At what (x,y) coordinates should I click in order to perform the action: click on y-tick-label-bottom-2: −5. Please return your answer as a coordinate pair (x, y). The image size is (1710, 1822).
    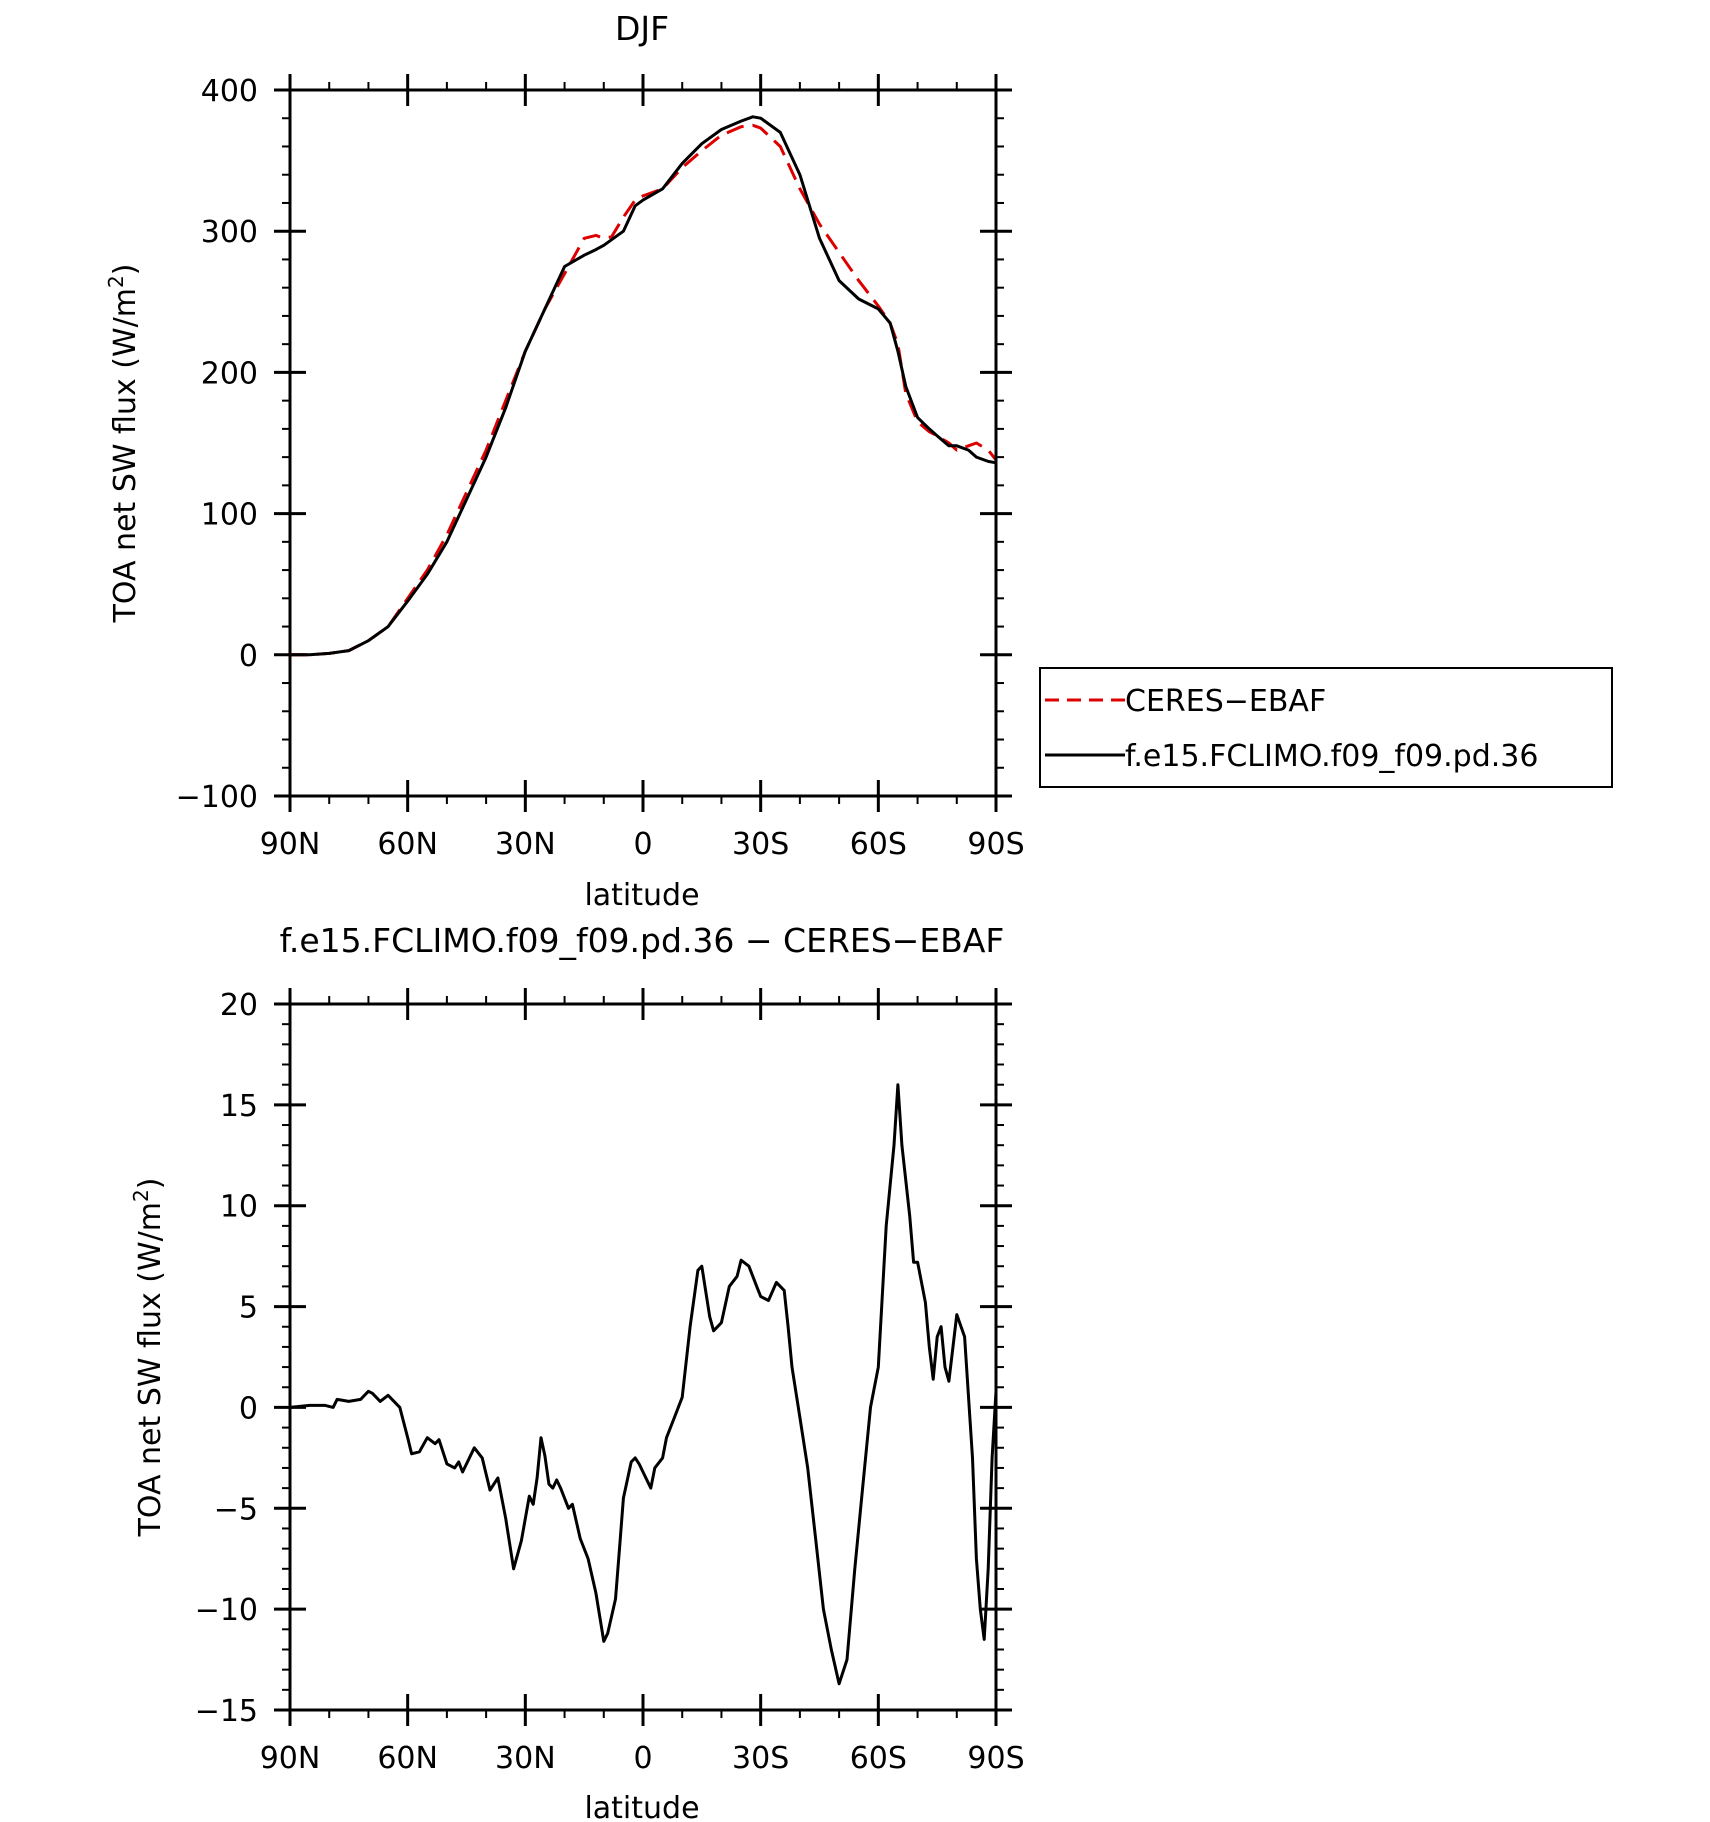
    Looking at the image, I should click on (236, 1509).